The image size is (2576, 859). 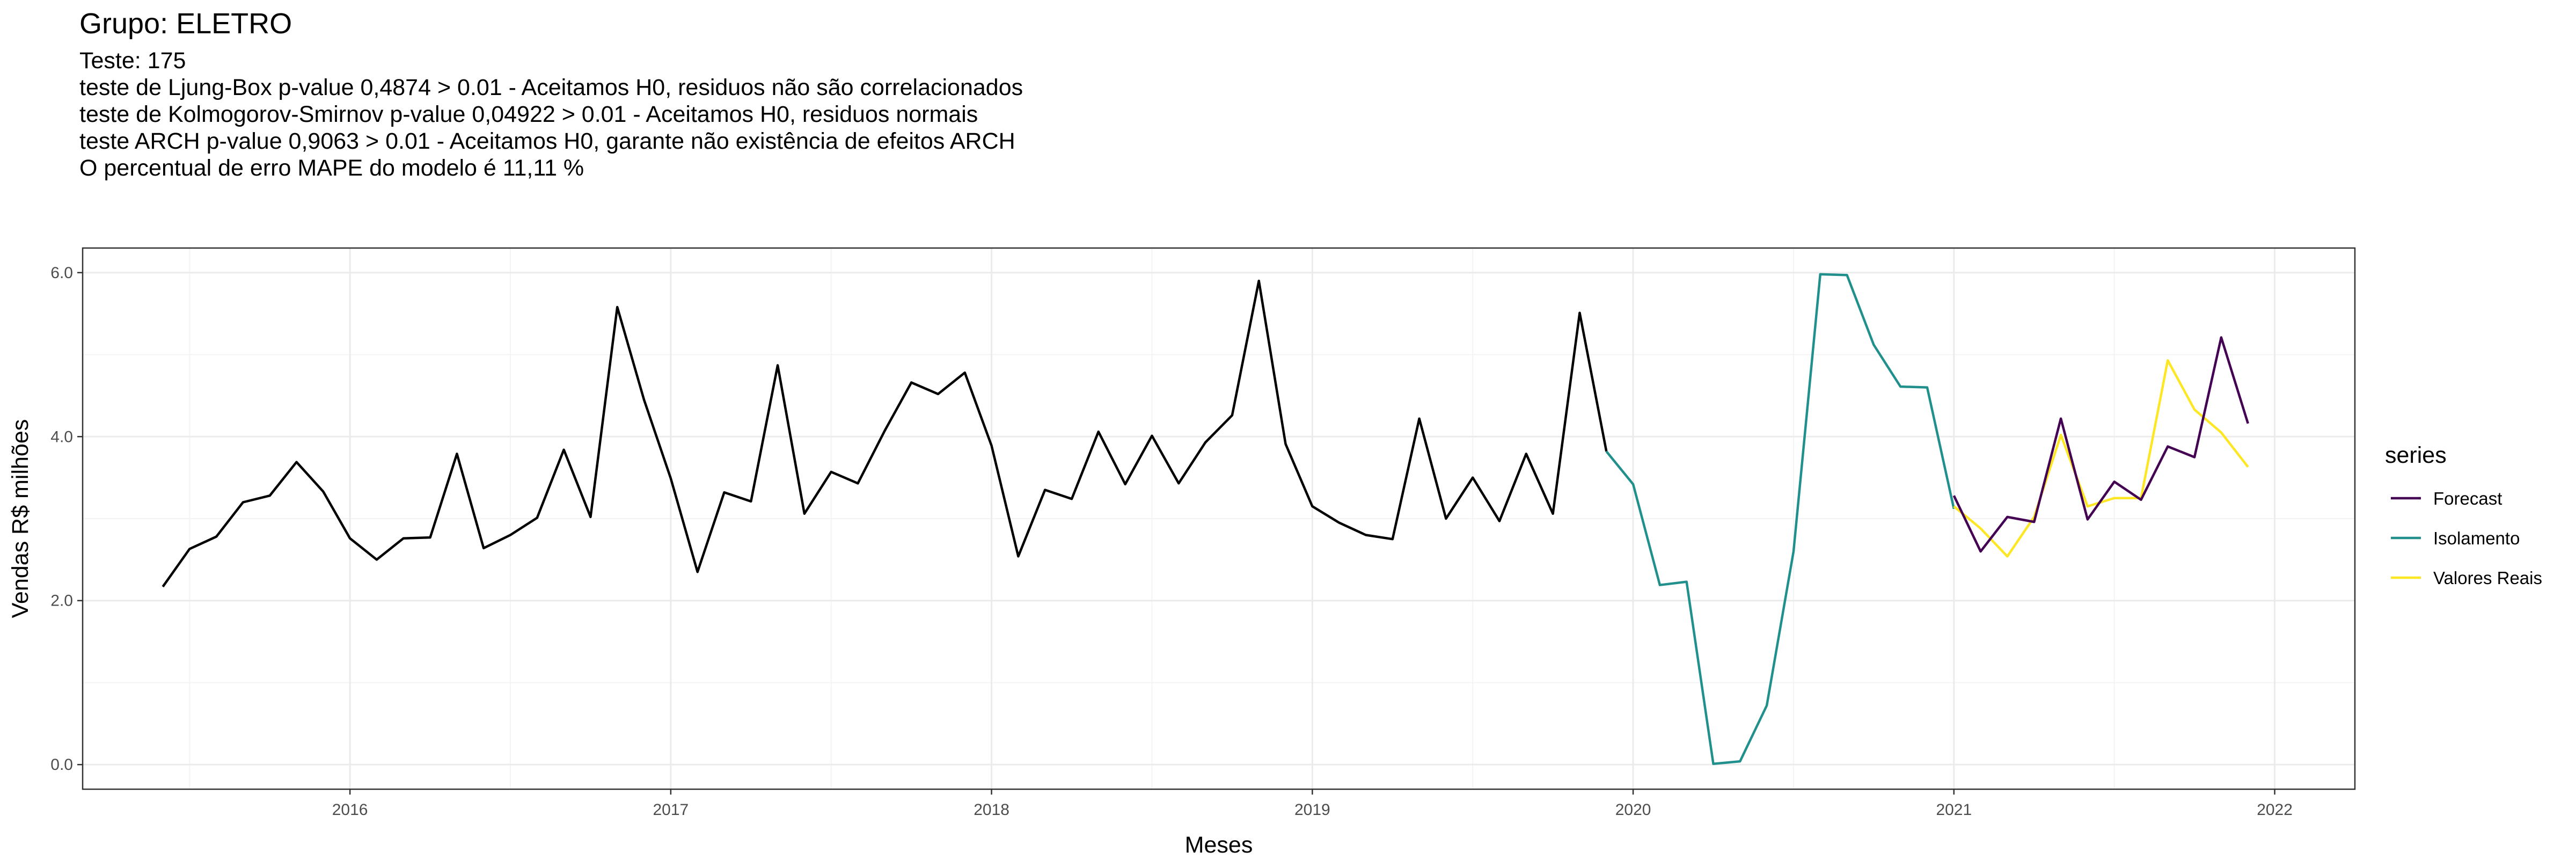 I want to click on x-tick-label: 2022, so click(x=2275, y=810).